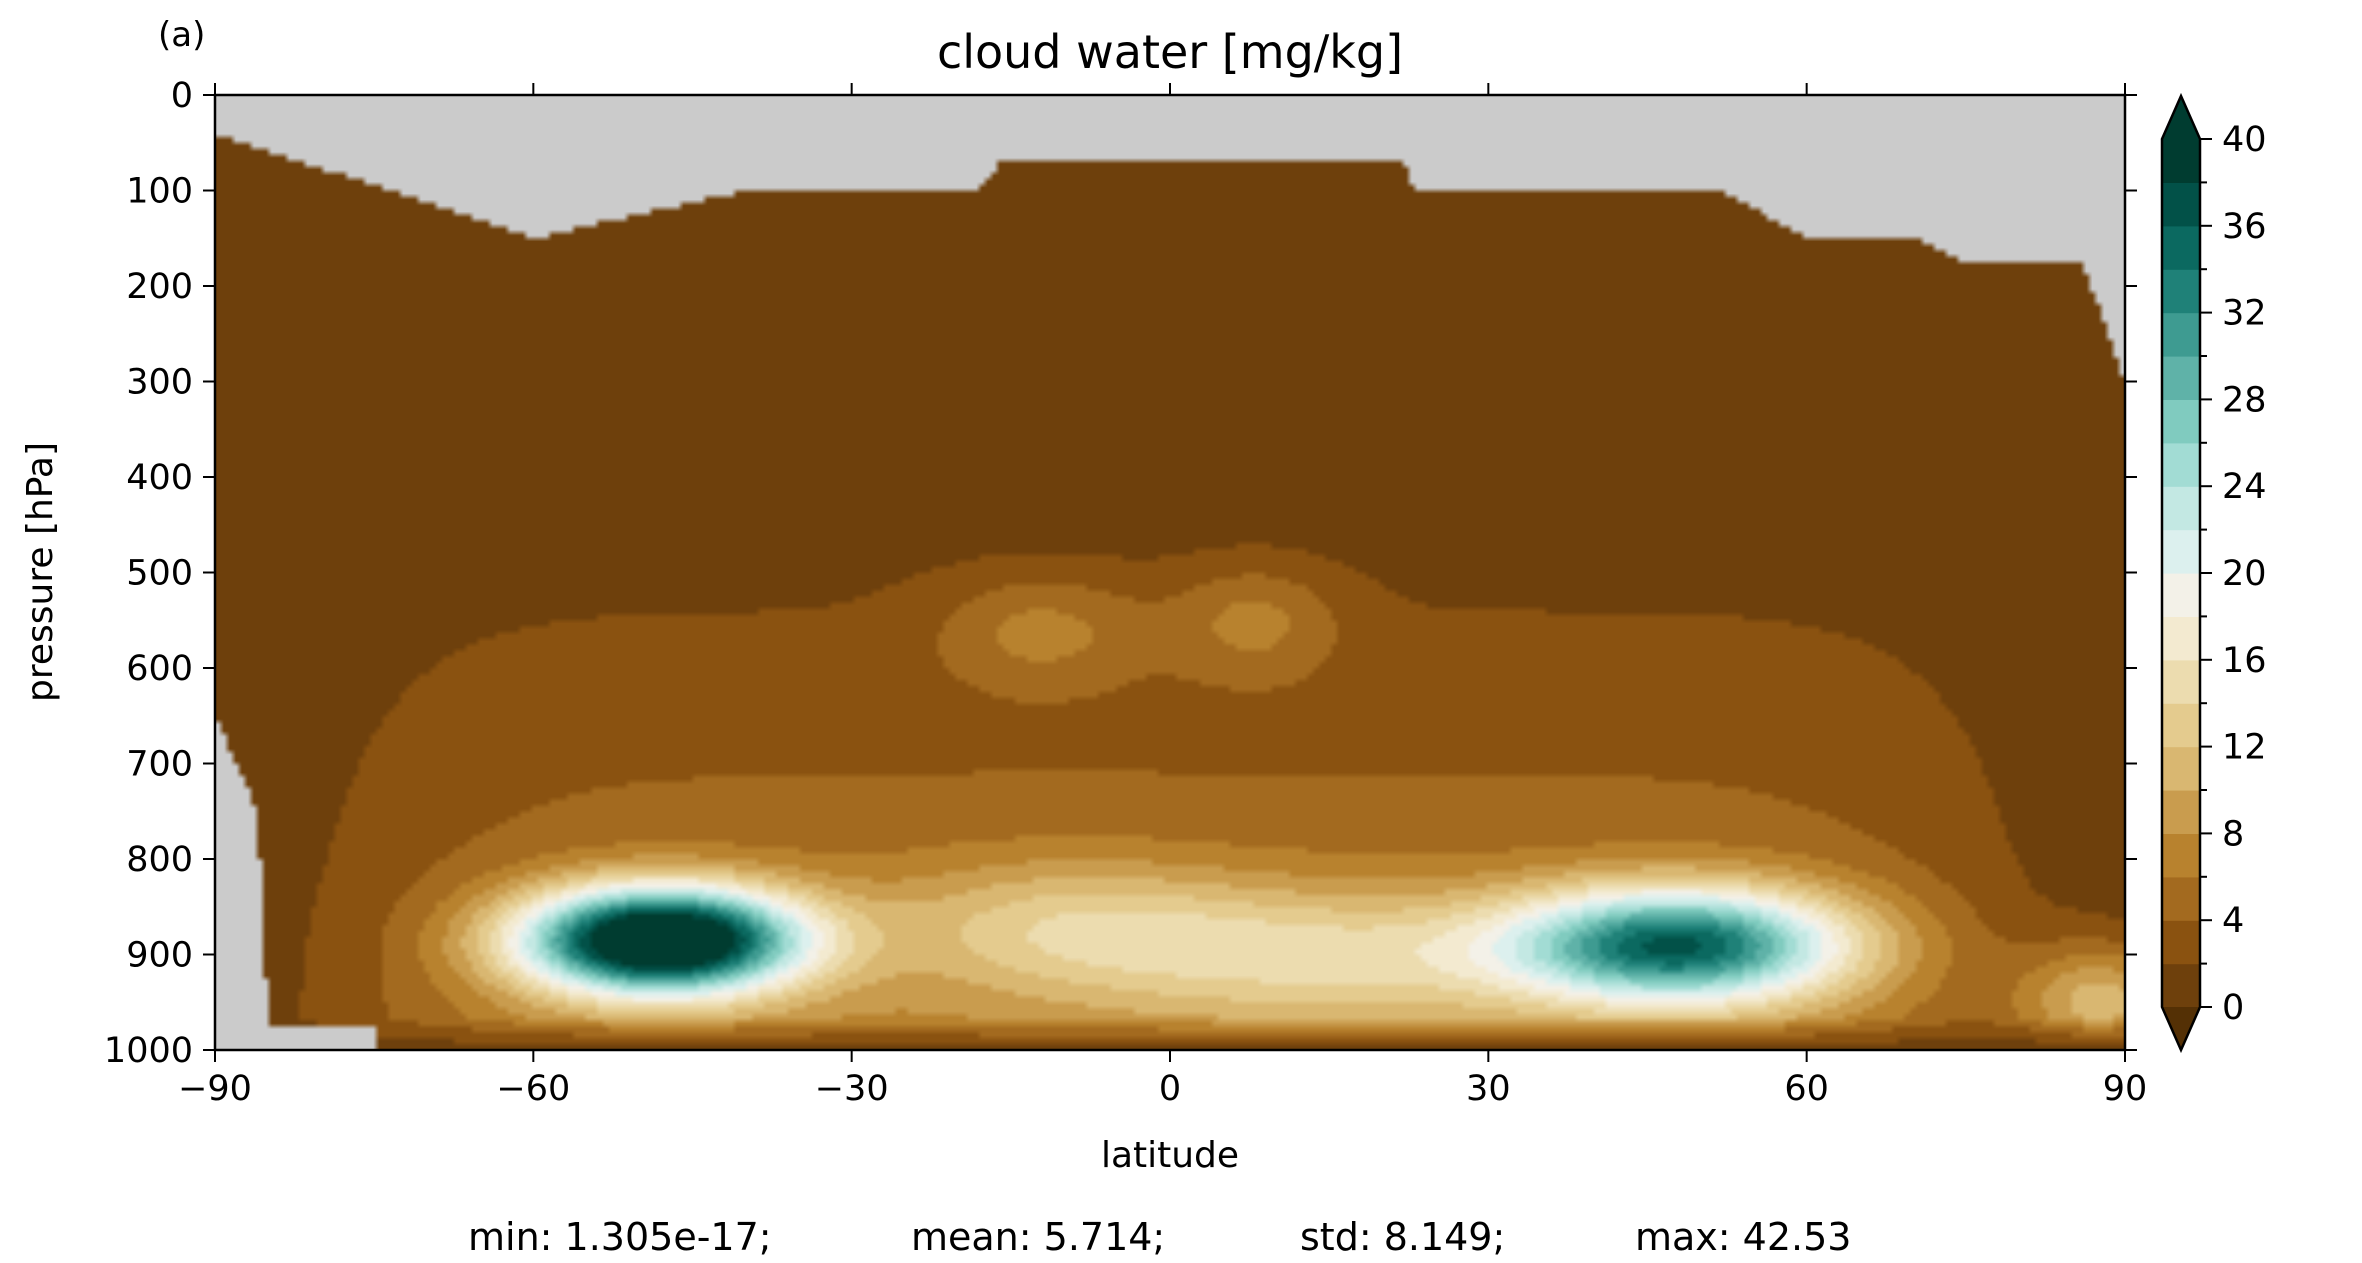  I want to click on colorbar-tick-label: 16, so click(2244, 661).